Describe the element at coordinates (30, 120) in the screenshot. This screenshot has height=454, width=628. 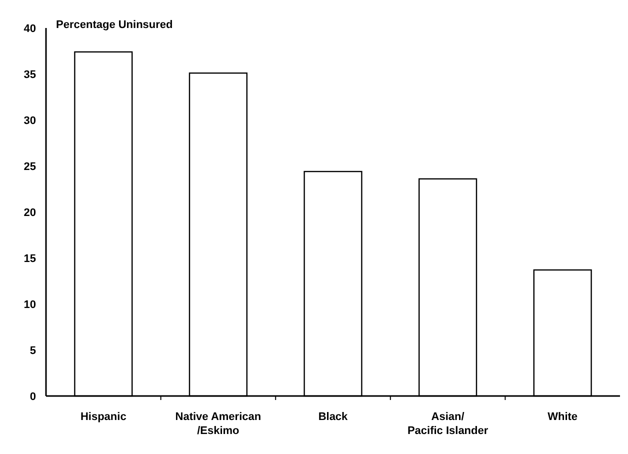
I see `y-tick-label: 30` at that location.